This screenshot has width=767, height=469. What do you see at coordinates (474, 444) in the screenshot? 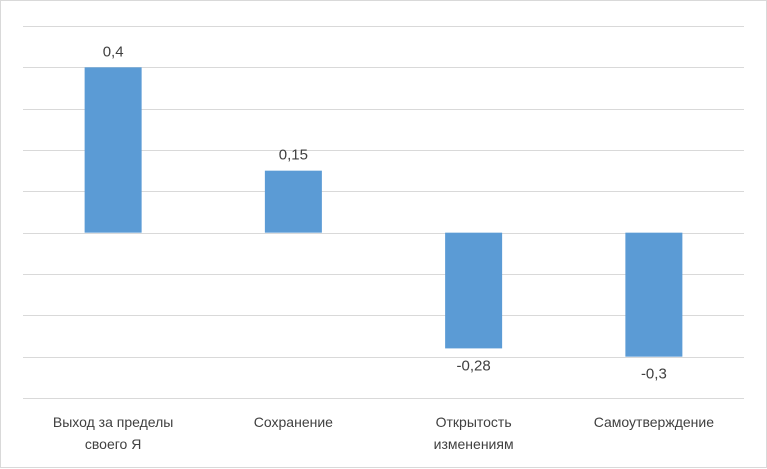
I see `category-label-line: изменениям` at bounding box center [474, 444].